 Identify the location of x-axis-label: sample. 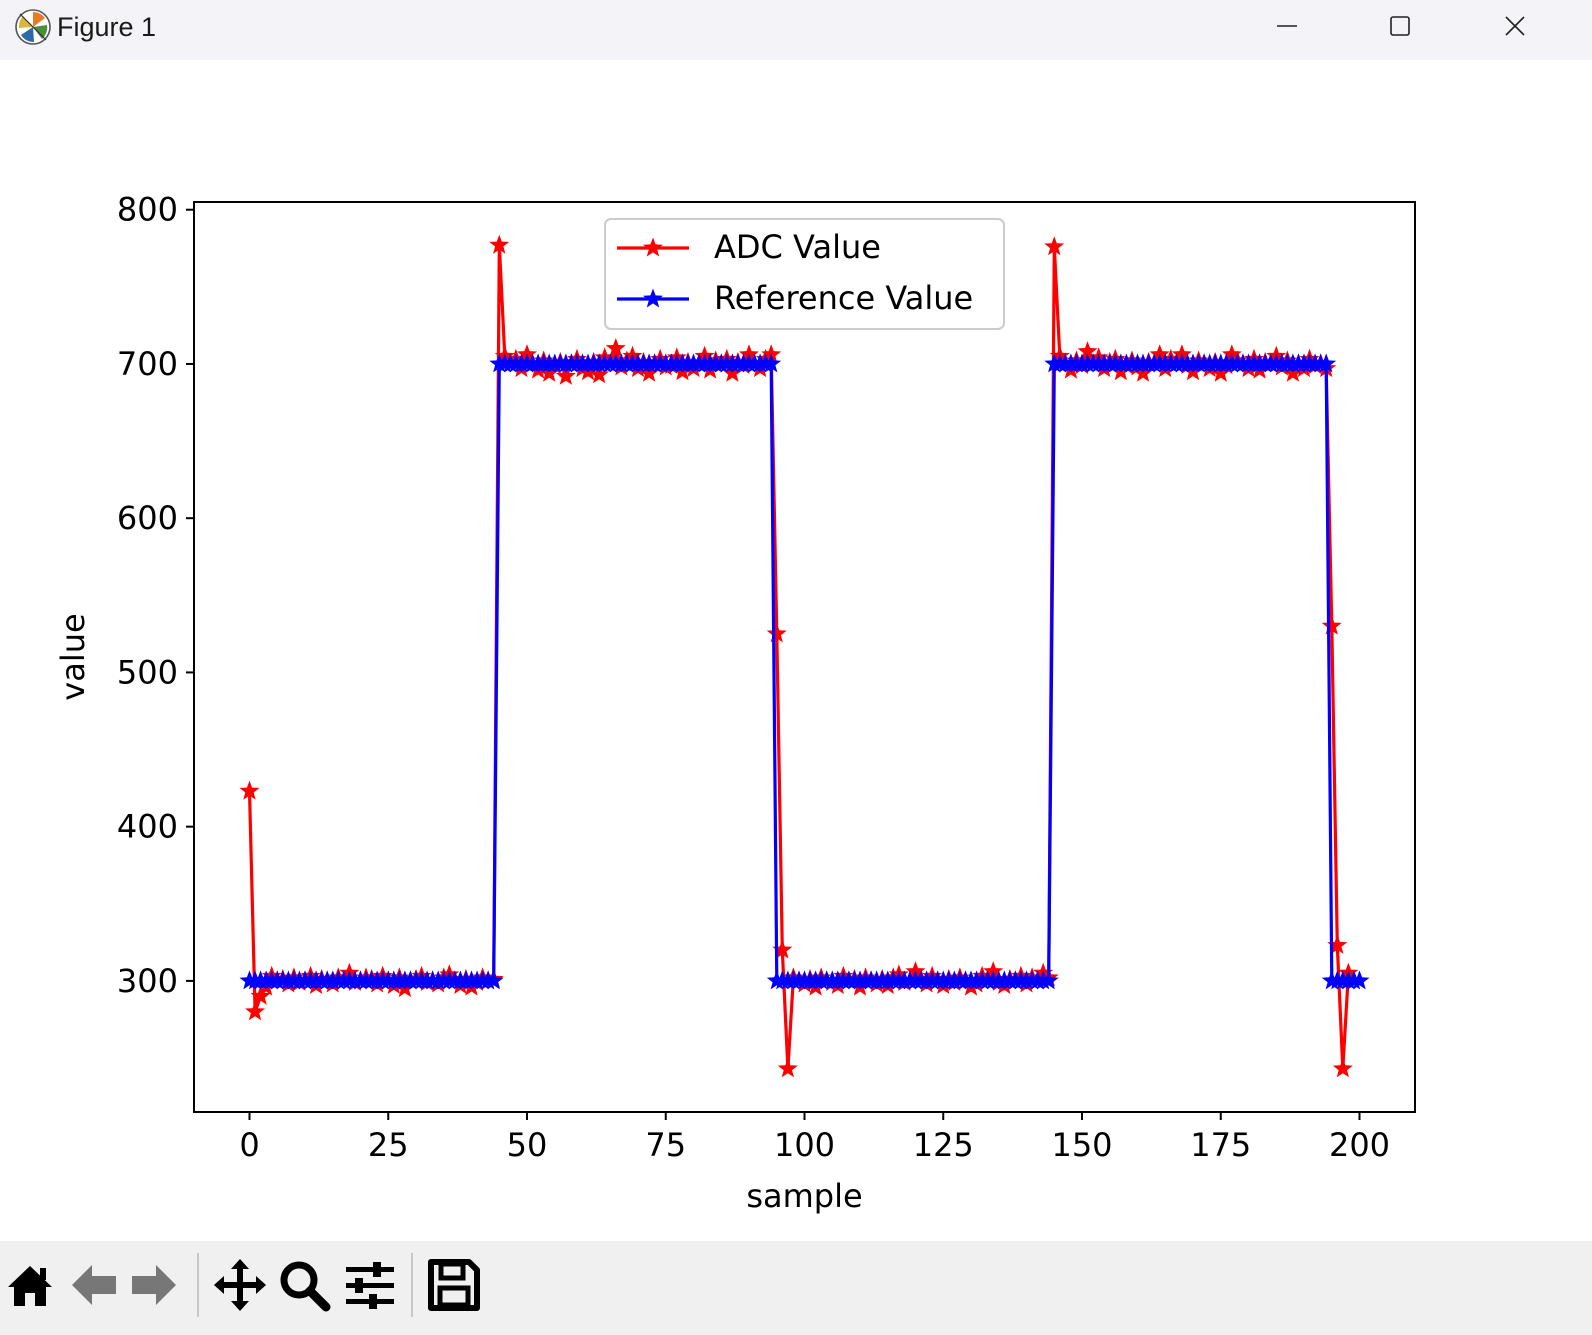
(804, 1196).